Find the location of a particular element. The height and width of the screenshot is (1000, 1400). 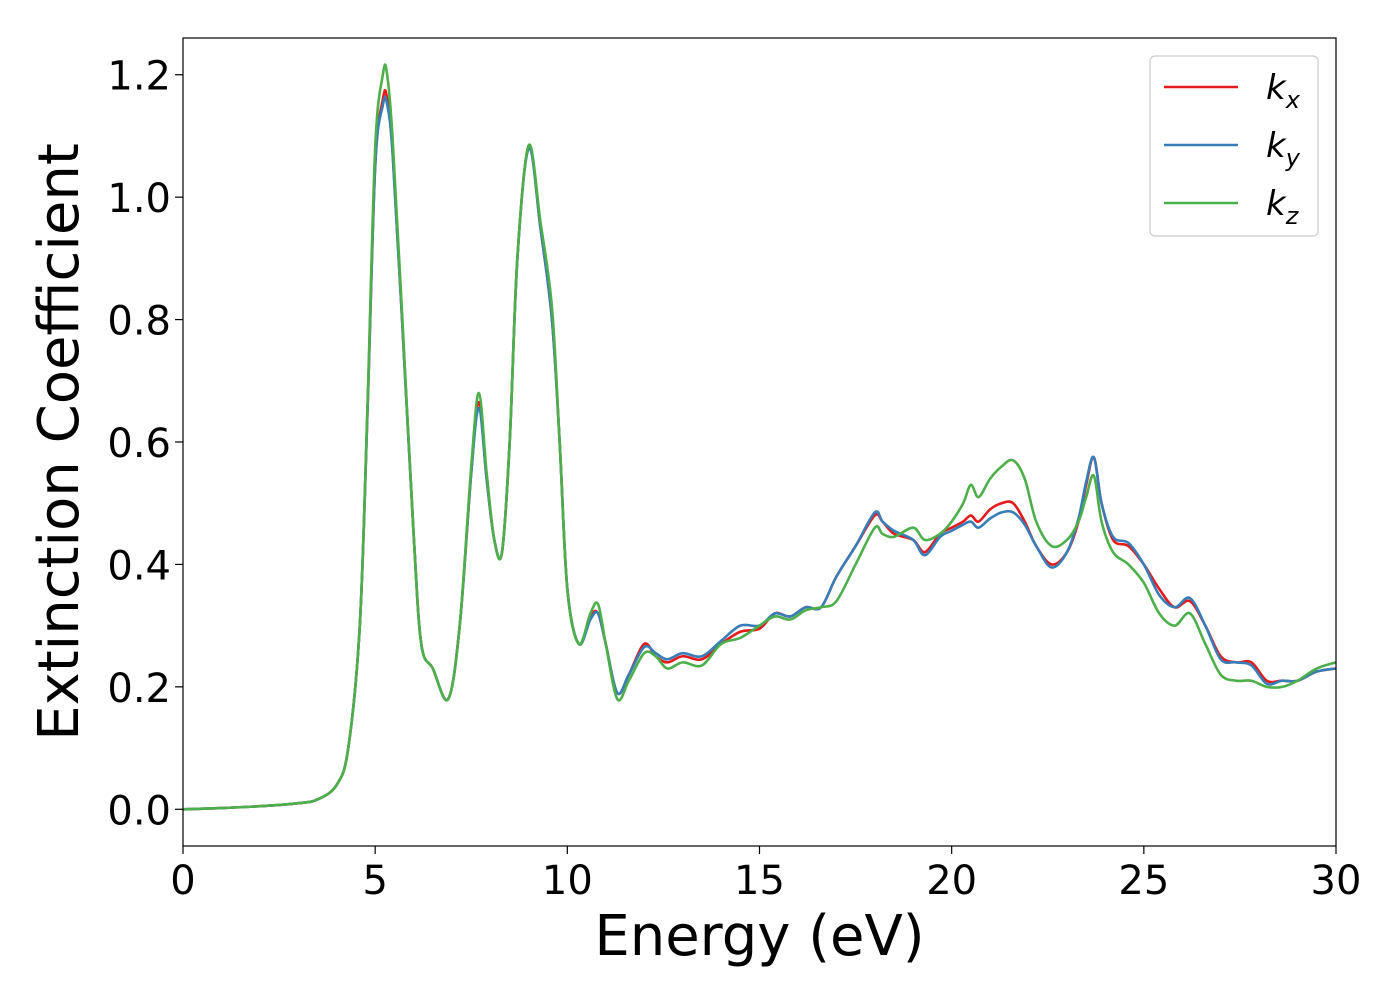

y-tick-label: 1.0 is located at coordinates (139, 199).